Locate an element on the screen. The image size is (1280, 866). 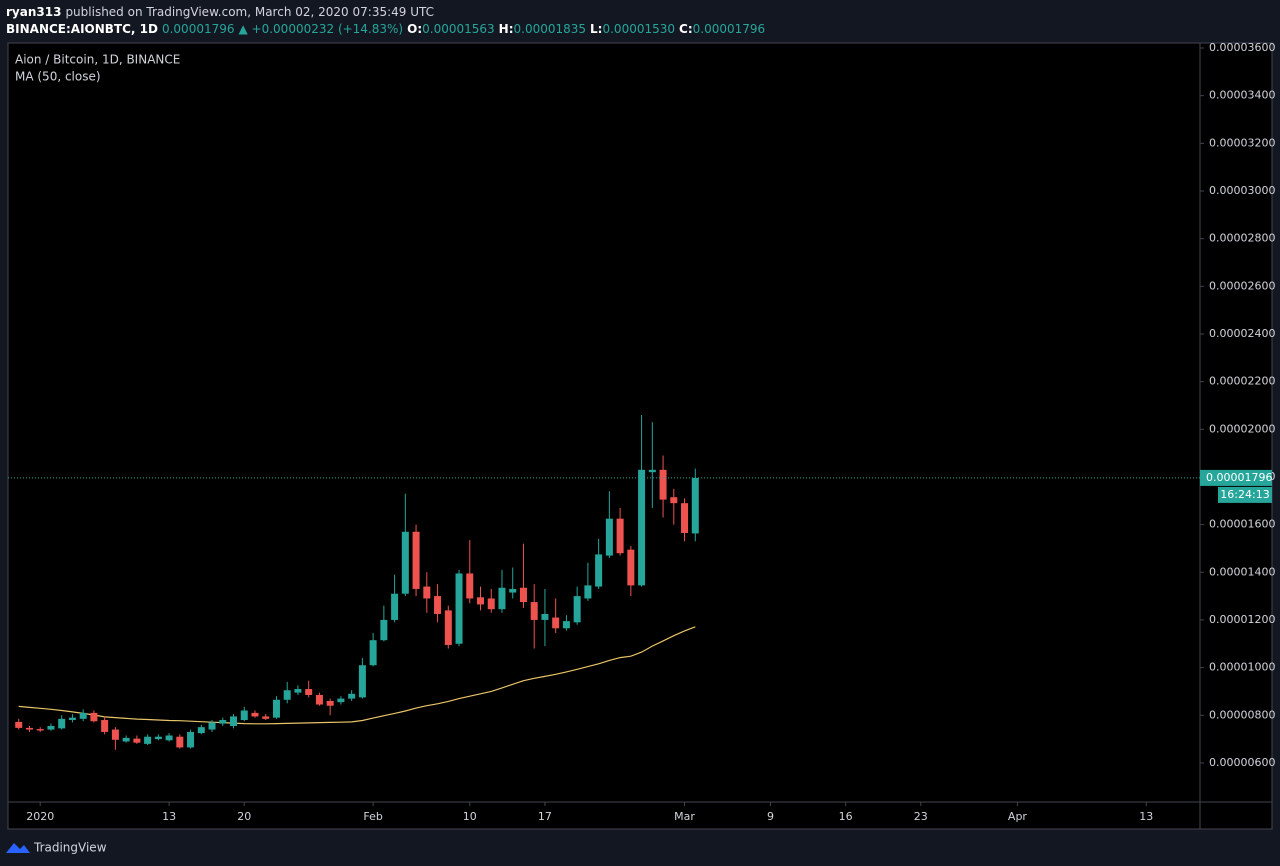
chart-title: Aion / Bitcoin, 1D, BINANCE is located at coordinates (97, 60).